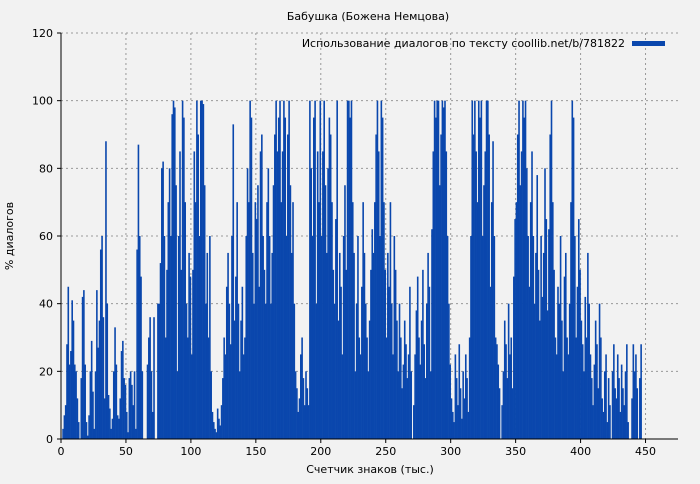 The height and width of the screenshot is (484, 700). What do you see at coordinates (320, 451) in the screenshot?
I see `x-tick-label: 200` at bounding box center [320, 451].